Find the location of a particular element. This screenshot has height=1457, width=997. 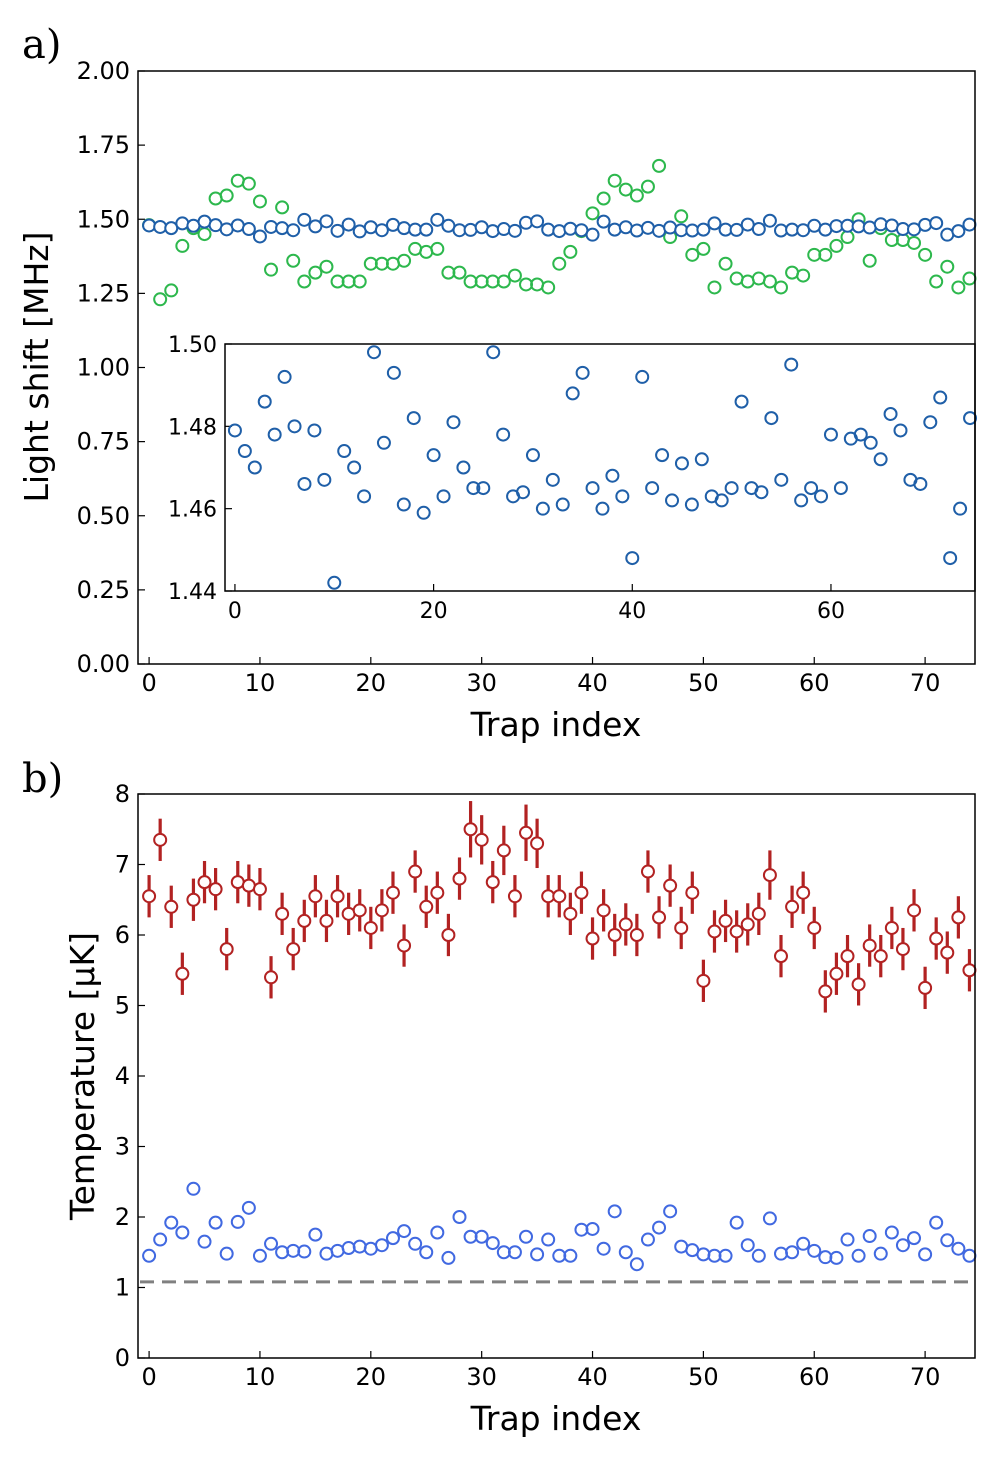

panel-a-x-tick-label: 20 is located at coordinates (371, 683).